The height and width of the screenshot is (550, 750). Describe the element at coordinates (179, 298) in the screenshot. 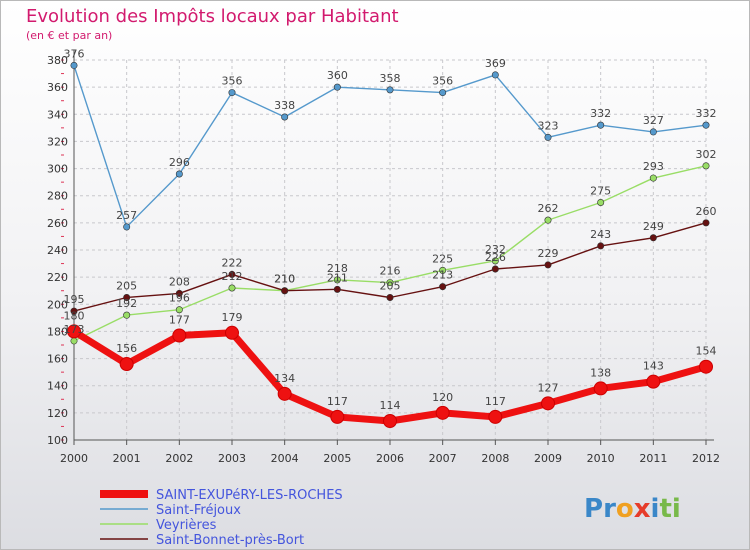

I see `data-label: 196` at that location.